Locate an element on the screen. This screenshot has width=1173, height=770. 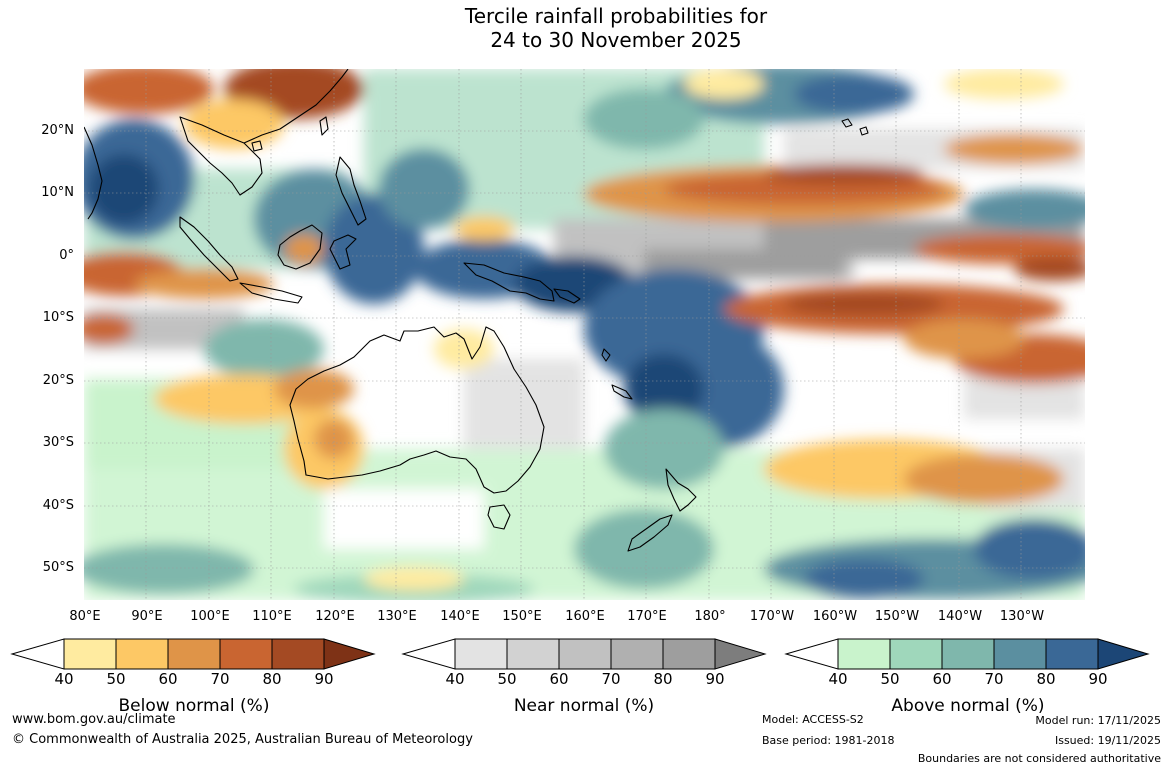
philippines-coastline is located at coordinates (351, 191).